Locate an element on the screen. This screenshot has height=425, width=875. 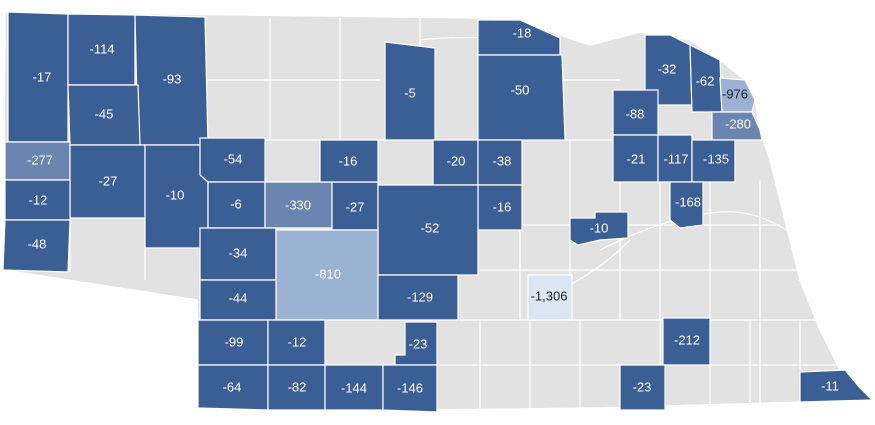
county-label-c8: -32 is located at coordinates (667, 68).